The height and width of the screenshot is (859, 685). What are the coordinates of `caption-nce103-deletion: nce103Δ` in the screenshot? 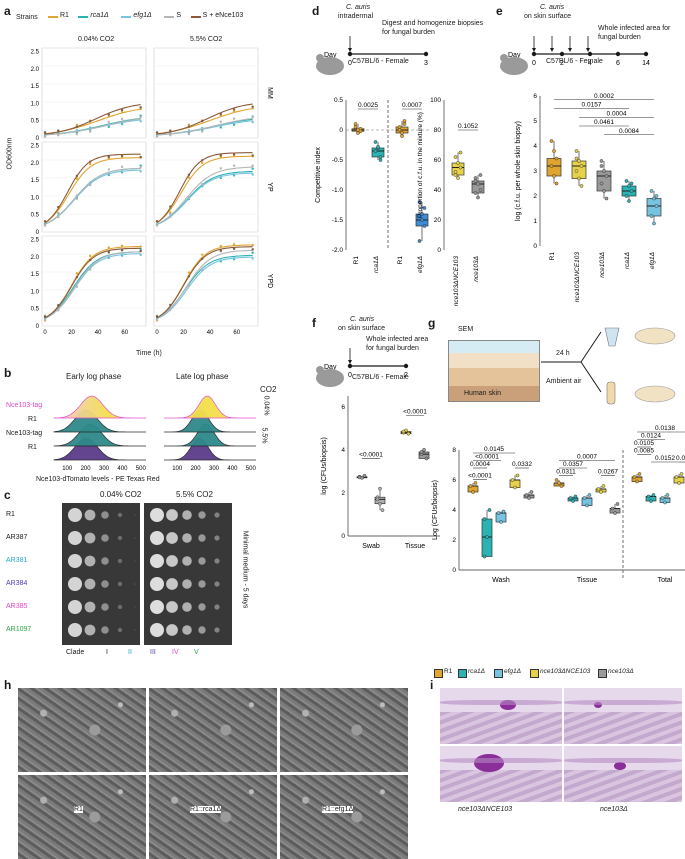 It's located at (614, 809).